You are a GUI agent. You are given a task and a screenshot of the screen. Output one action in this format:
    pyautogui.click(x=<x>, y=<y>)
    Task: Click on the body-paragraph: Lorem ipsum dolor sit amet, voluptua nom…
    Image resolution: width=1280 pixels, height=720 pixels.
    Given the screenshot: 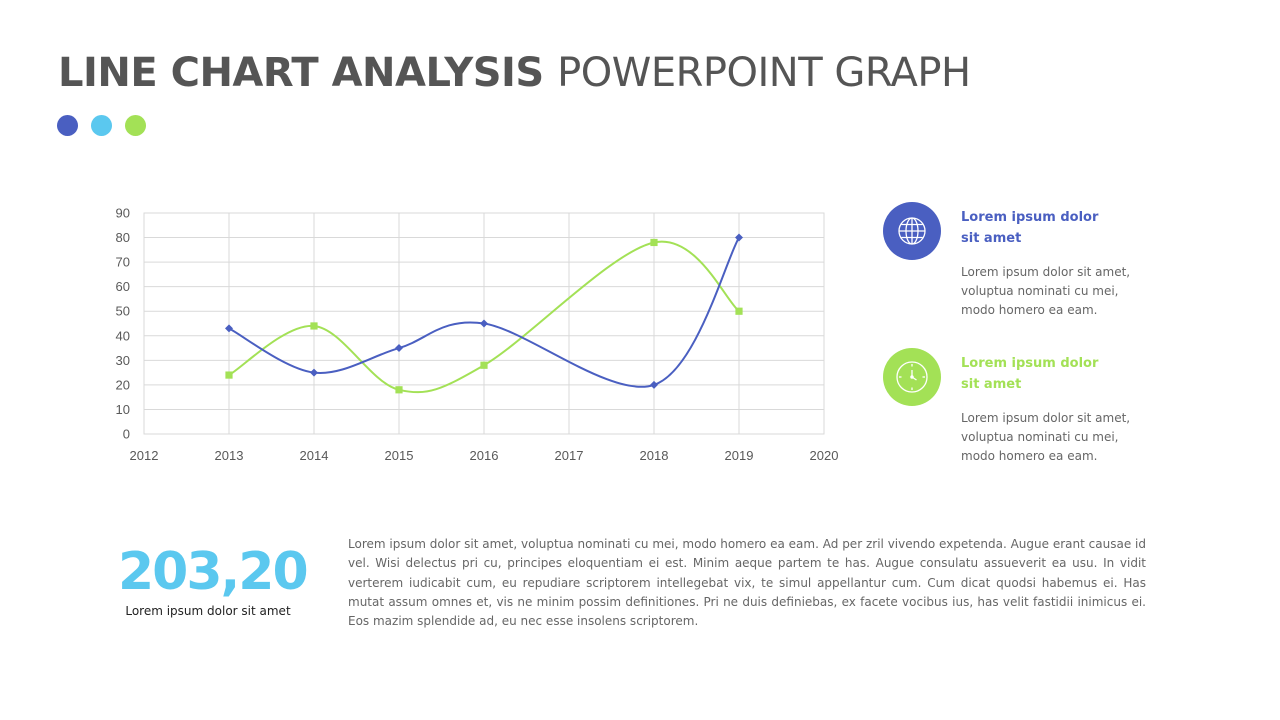 What is the action you would take?
    pyautogui.click(x=747, y=583)
    